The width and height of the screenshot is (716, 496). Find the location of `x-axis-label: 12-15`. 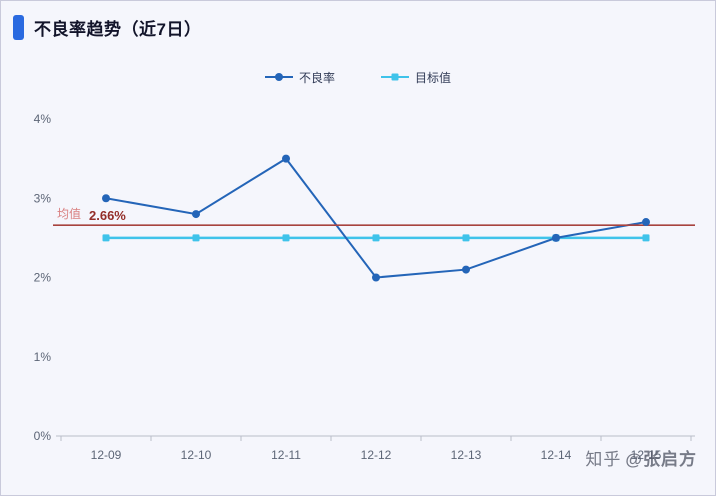

x-axis-label: 12-15 is located at coordinates (646, 455).